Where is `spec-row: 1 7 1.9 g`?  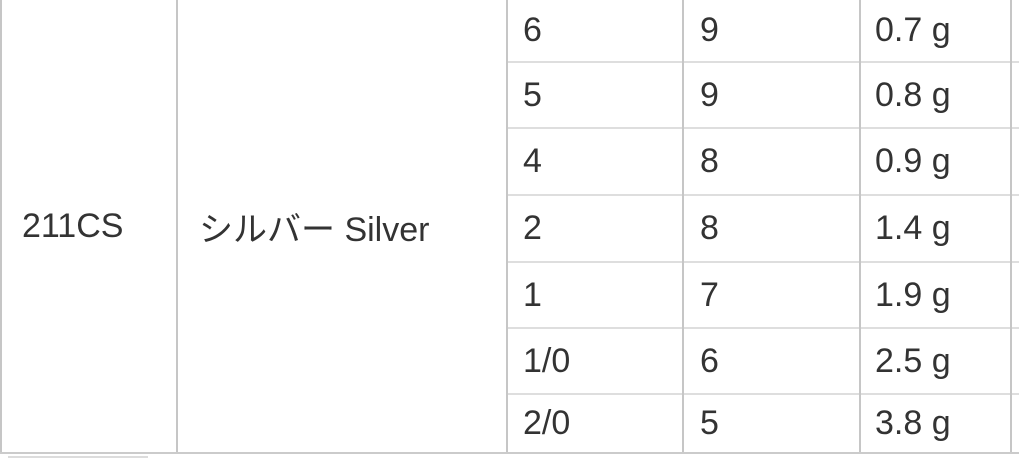 spec-row: 1 7 1.9 g is located at coordinates (510, 294).